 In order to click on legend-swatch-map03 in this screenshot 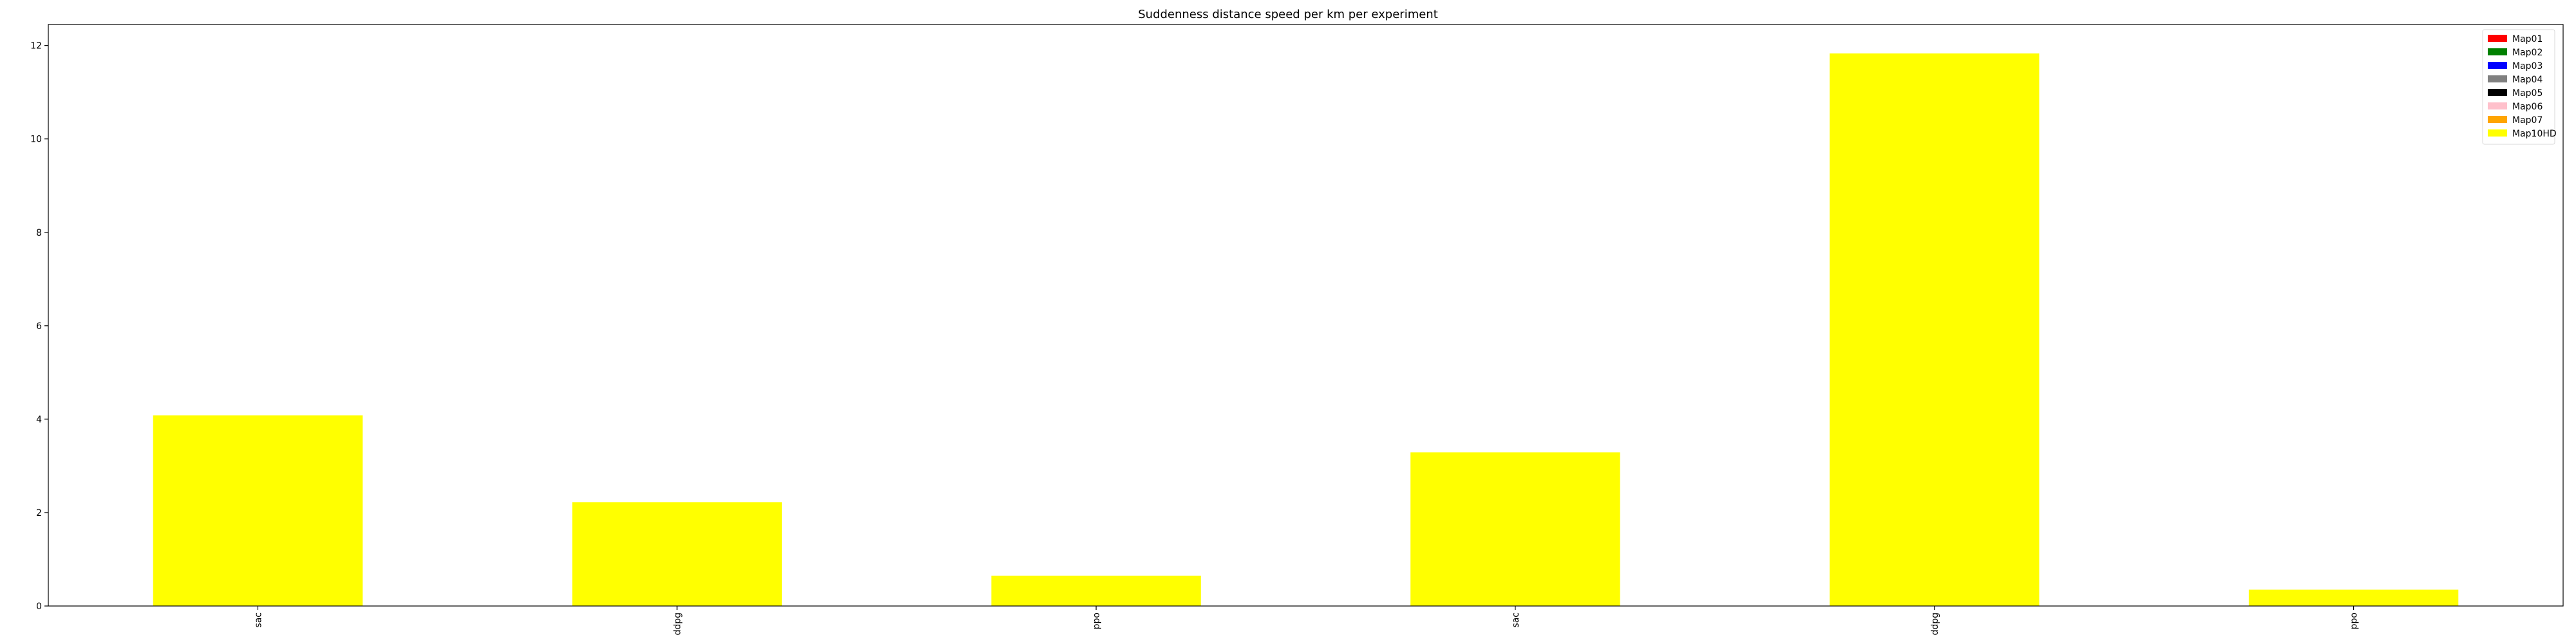, I will do `click(2497, 65)`.